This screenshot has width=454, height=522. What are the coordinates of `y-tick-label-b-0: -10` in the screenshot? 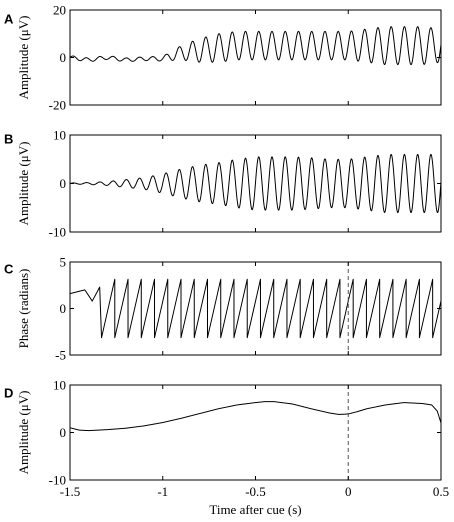 It's located at (57, 232).